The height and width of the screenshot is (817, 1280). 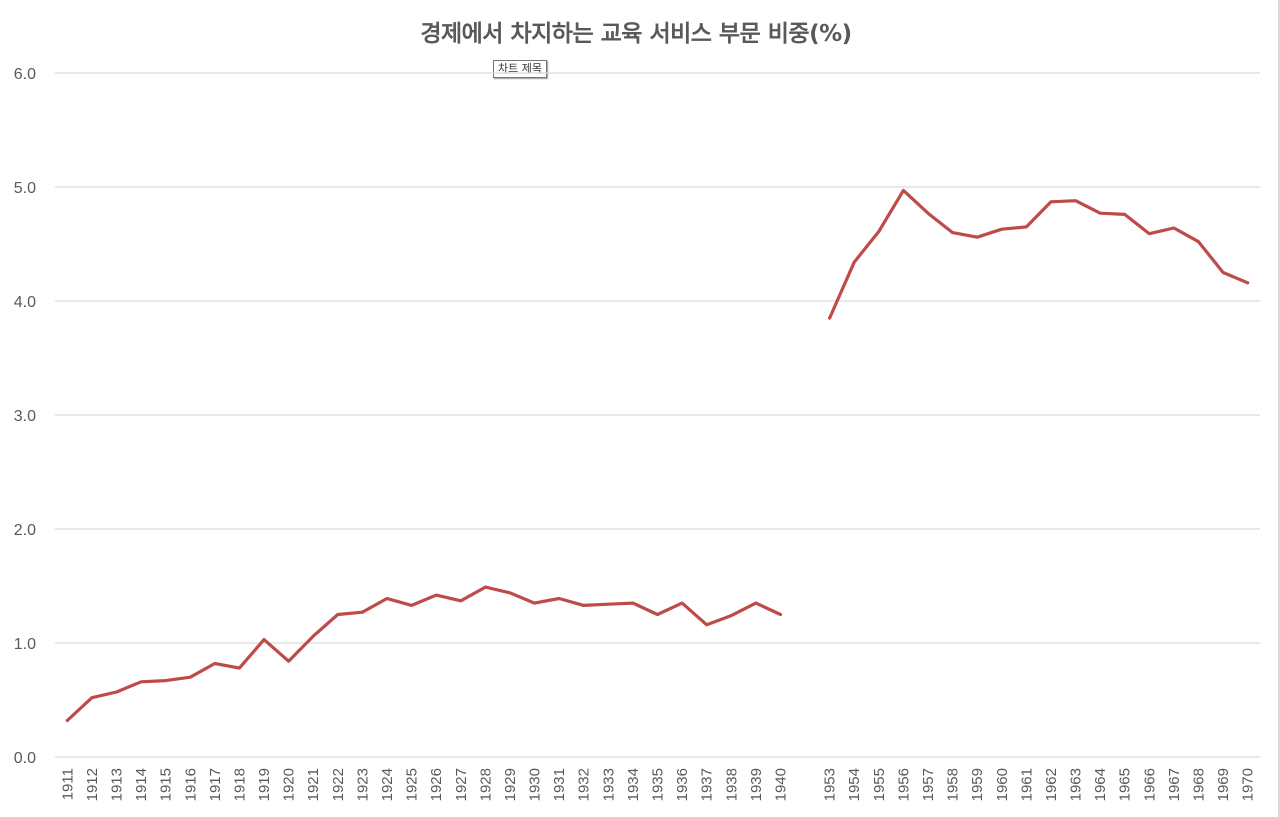 What do you see at coordinates (412, 784) in the screenshot?
I see `x-tick-label: 1925` at bounding box center [412, 784].